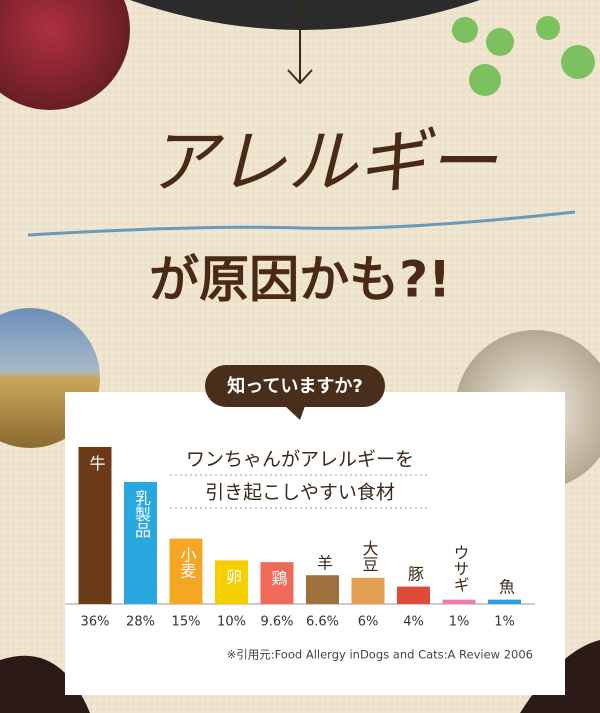 The width and height of the screenshot is (600, 713). What do you see at coordinates (413, 622) in the screenshot?
I see `value-label: 4%` at bounding box center [413, 622].